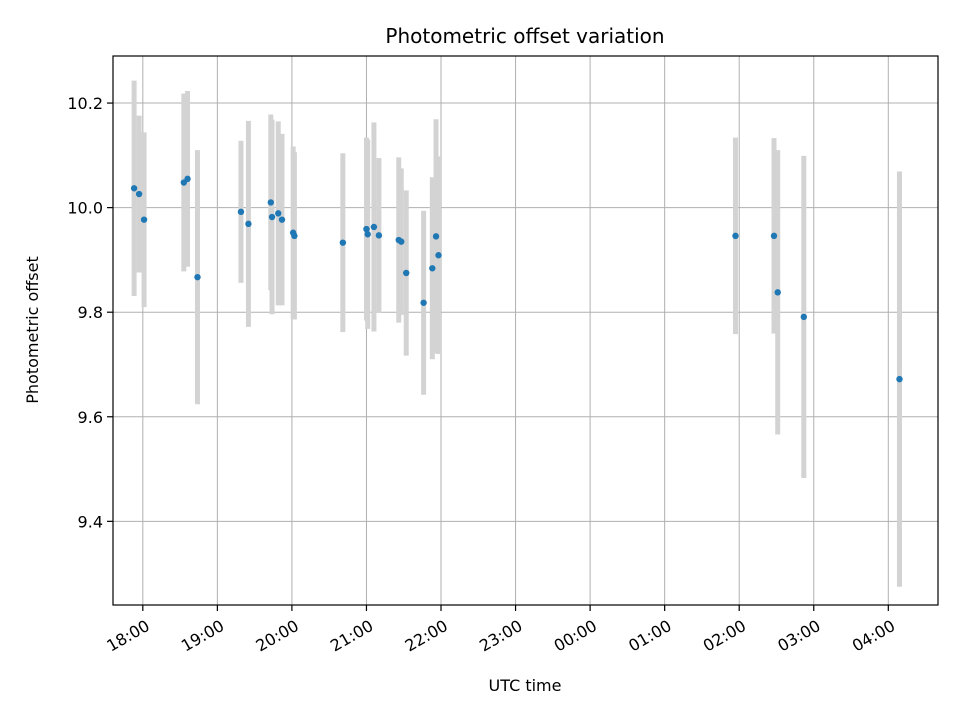  I want to click on y-tick-label: 10.0, so click(85, 208).